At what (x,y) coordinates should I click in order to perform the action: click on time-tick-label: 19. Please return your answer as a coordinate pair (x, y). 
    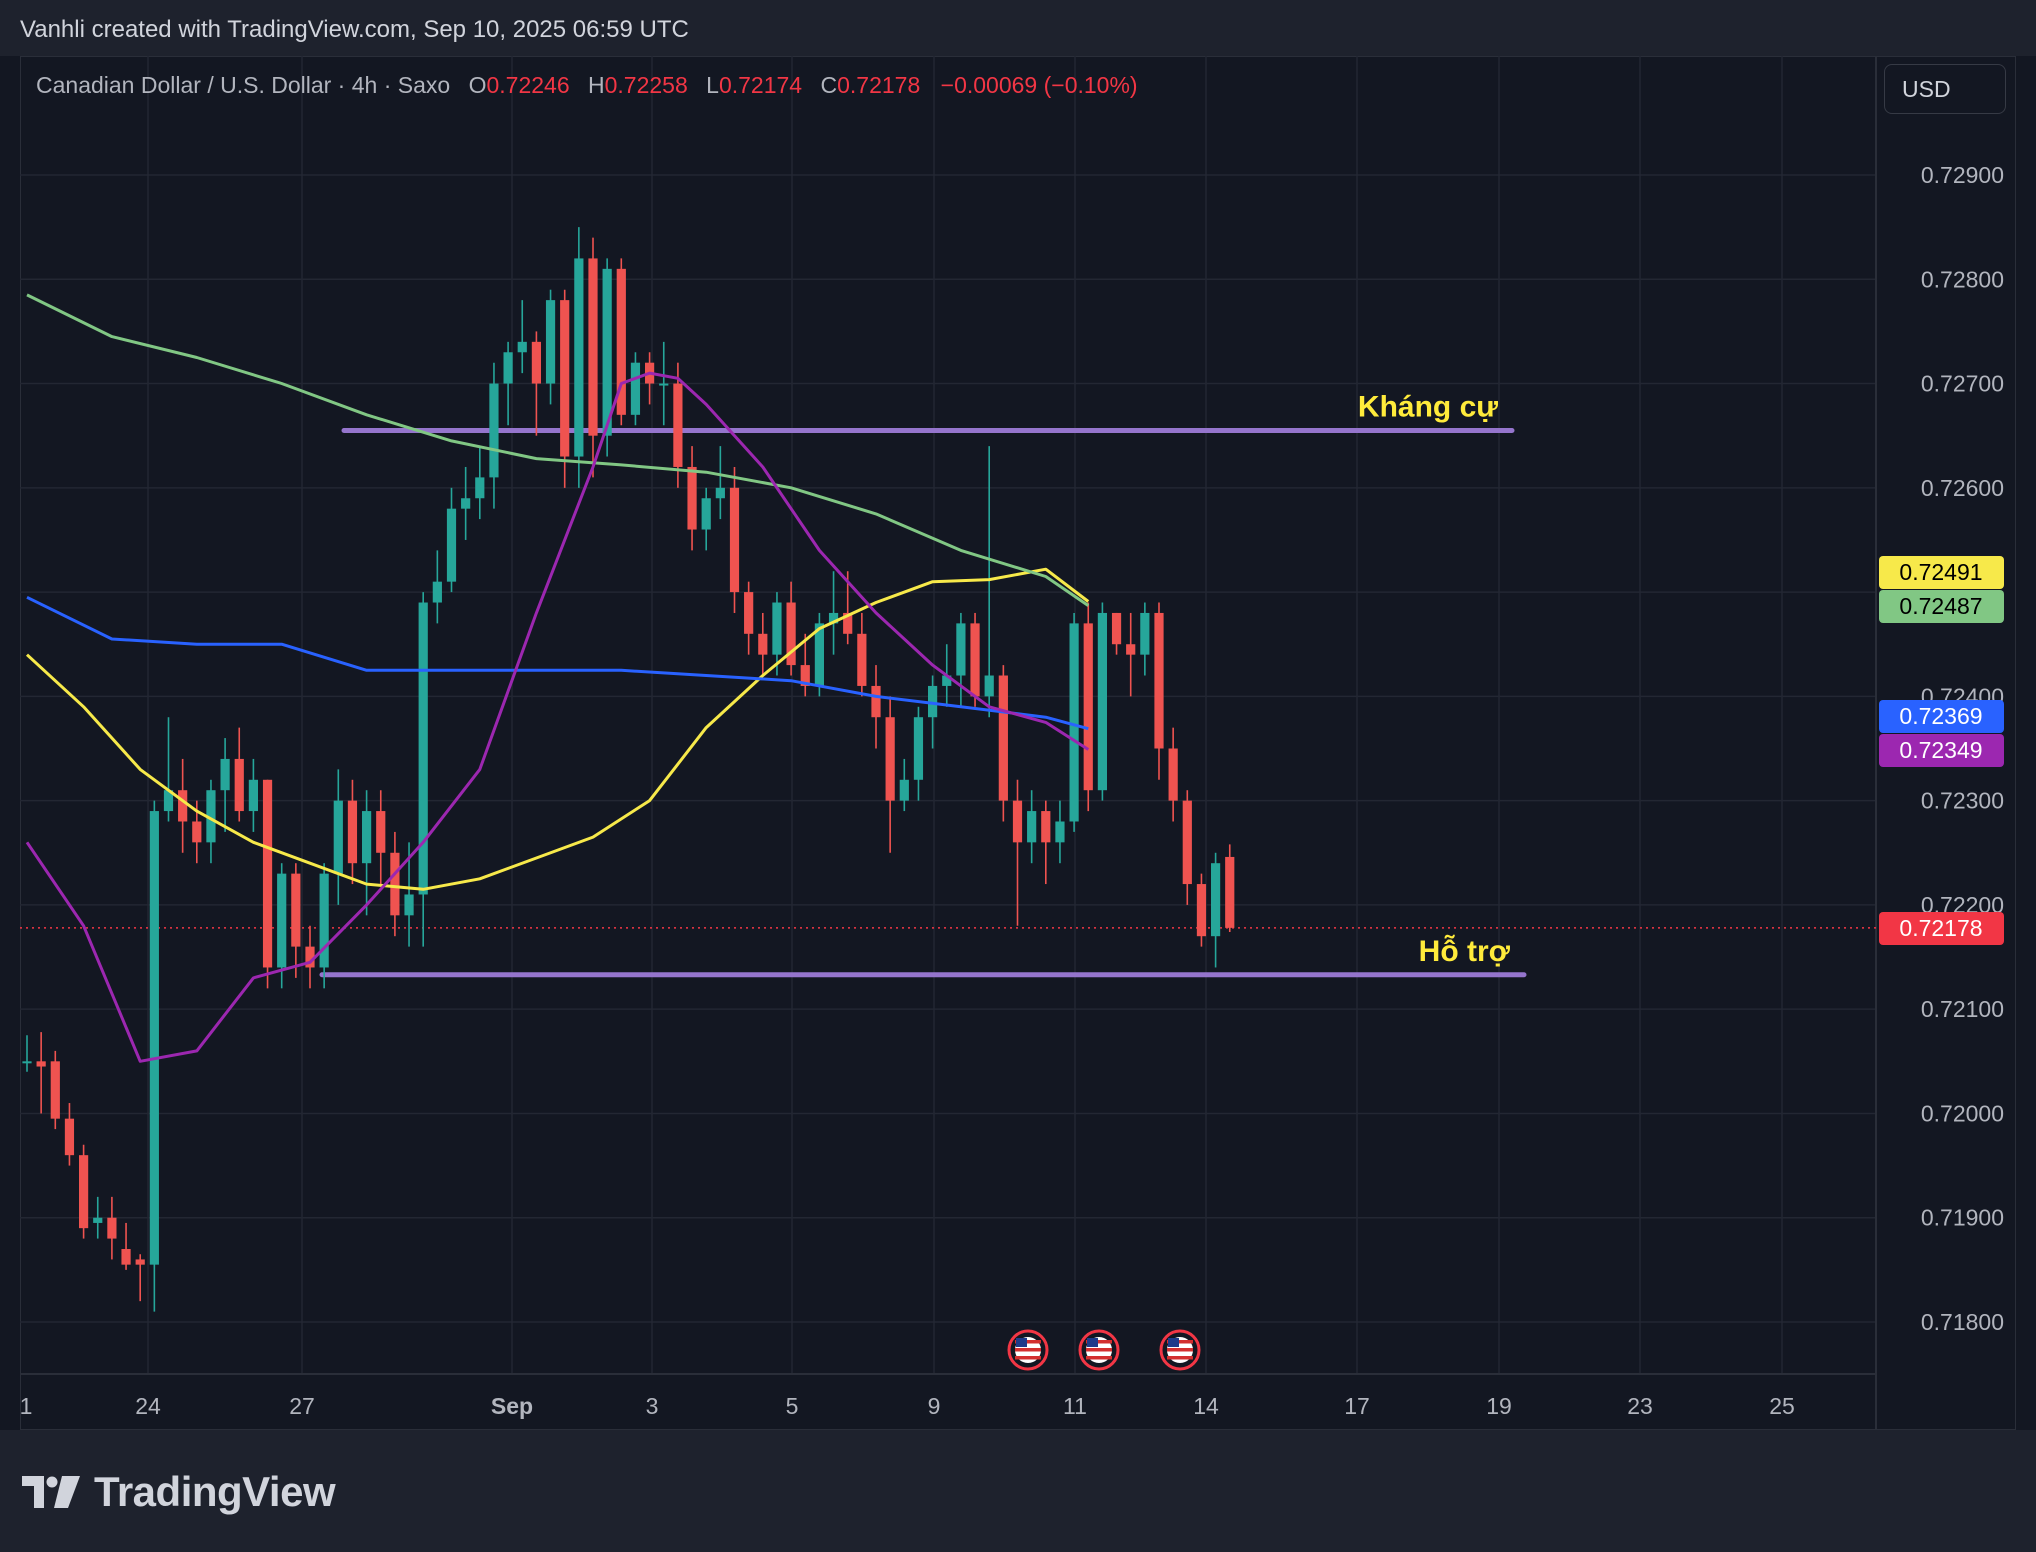
    Looking at the image, I should click on (1499, 1406).